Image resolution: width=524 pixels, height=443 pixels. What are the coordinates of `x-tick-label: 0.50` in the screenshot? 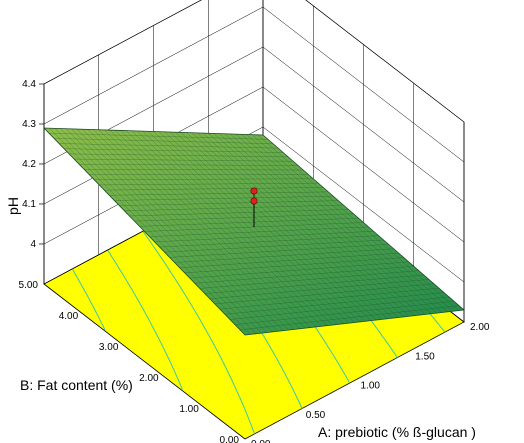 It's located at (316, 415).